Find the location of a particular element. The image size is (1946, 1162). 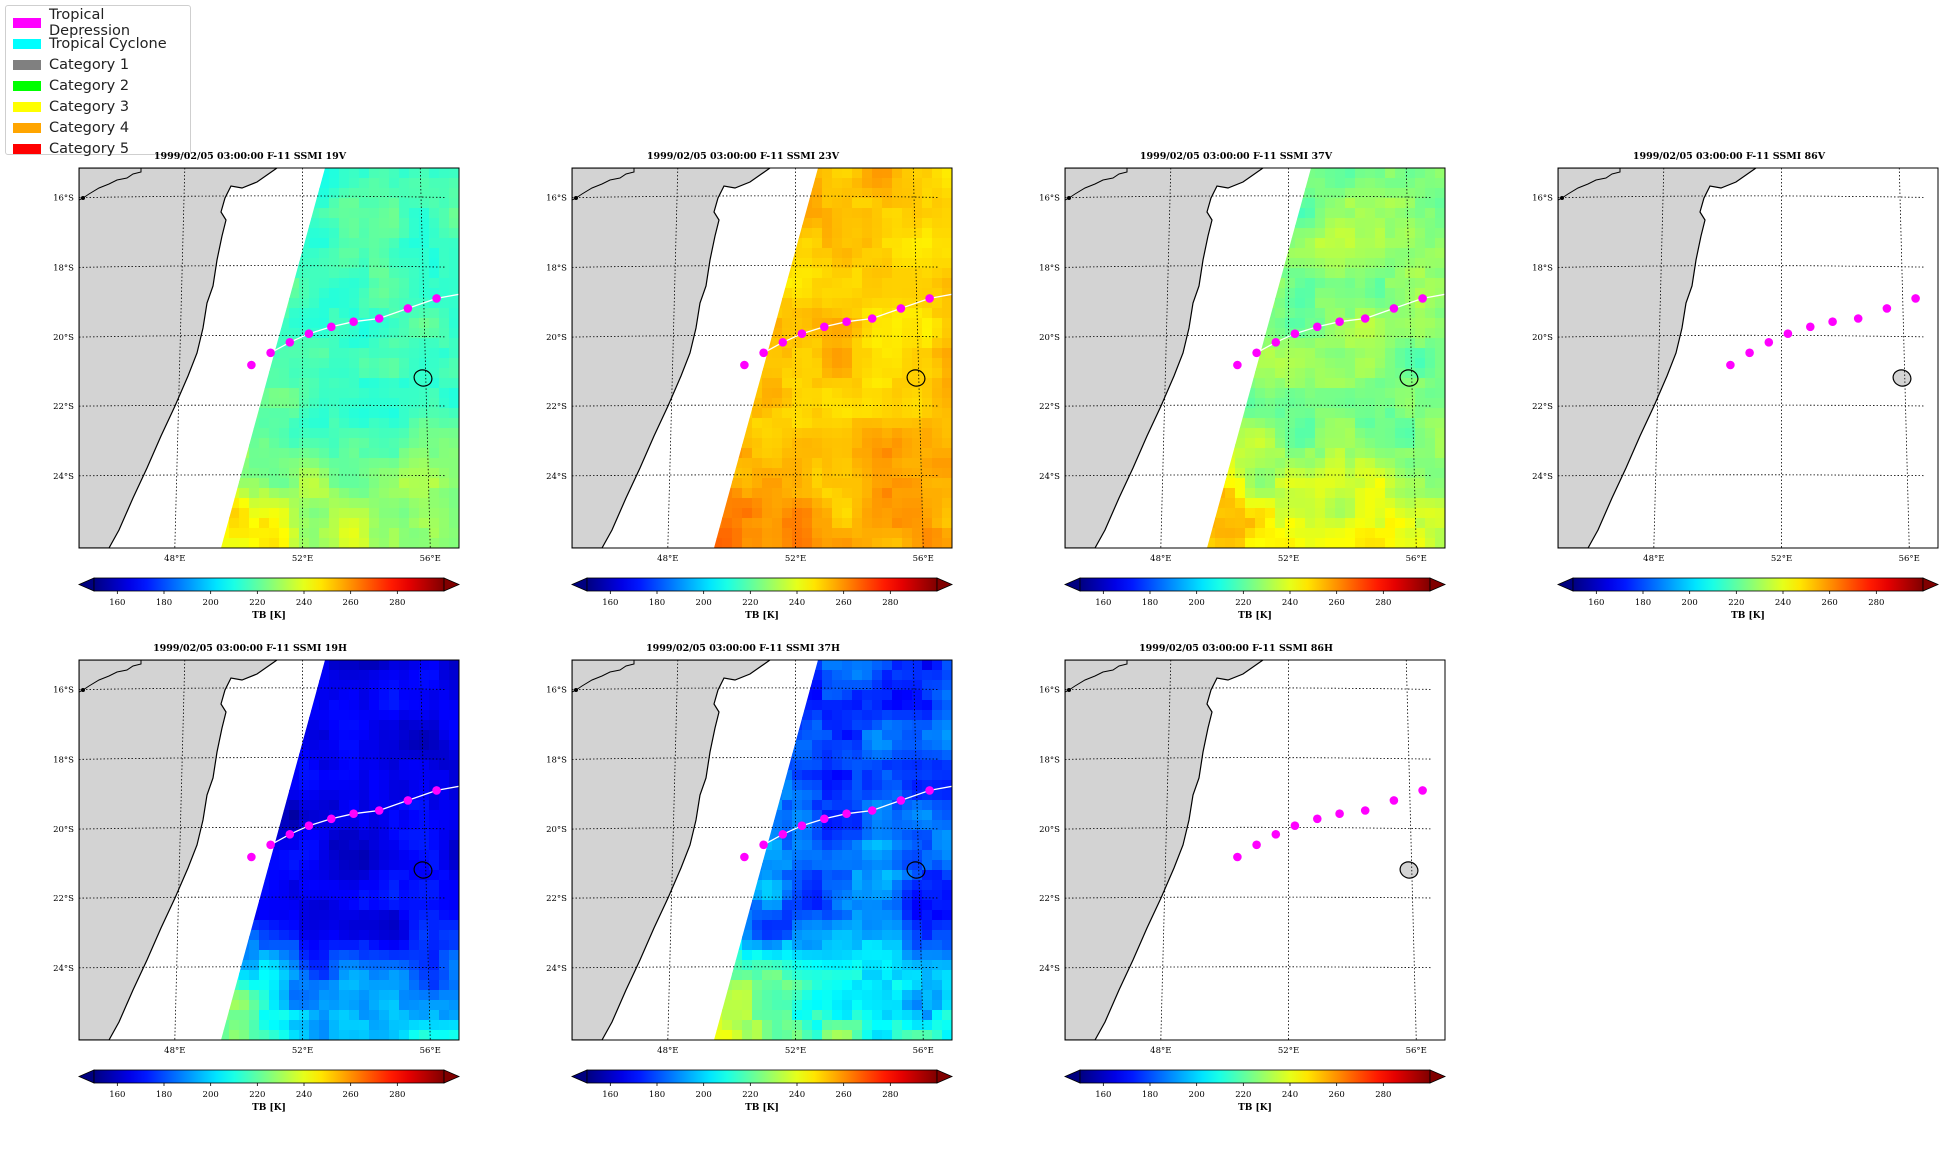

colorbar-tick-label: 180 is located at coordinates (1643, 603).